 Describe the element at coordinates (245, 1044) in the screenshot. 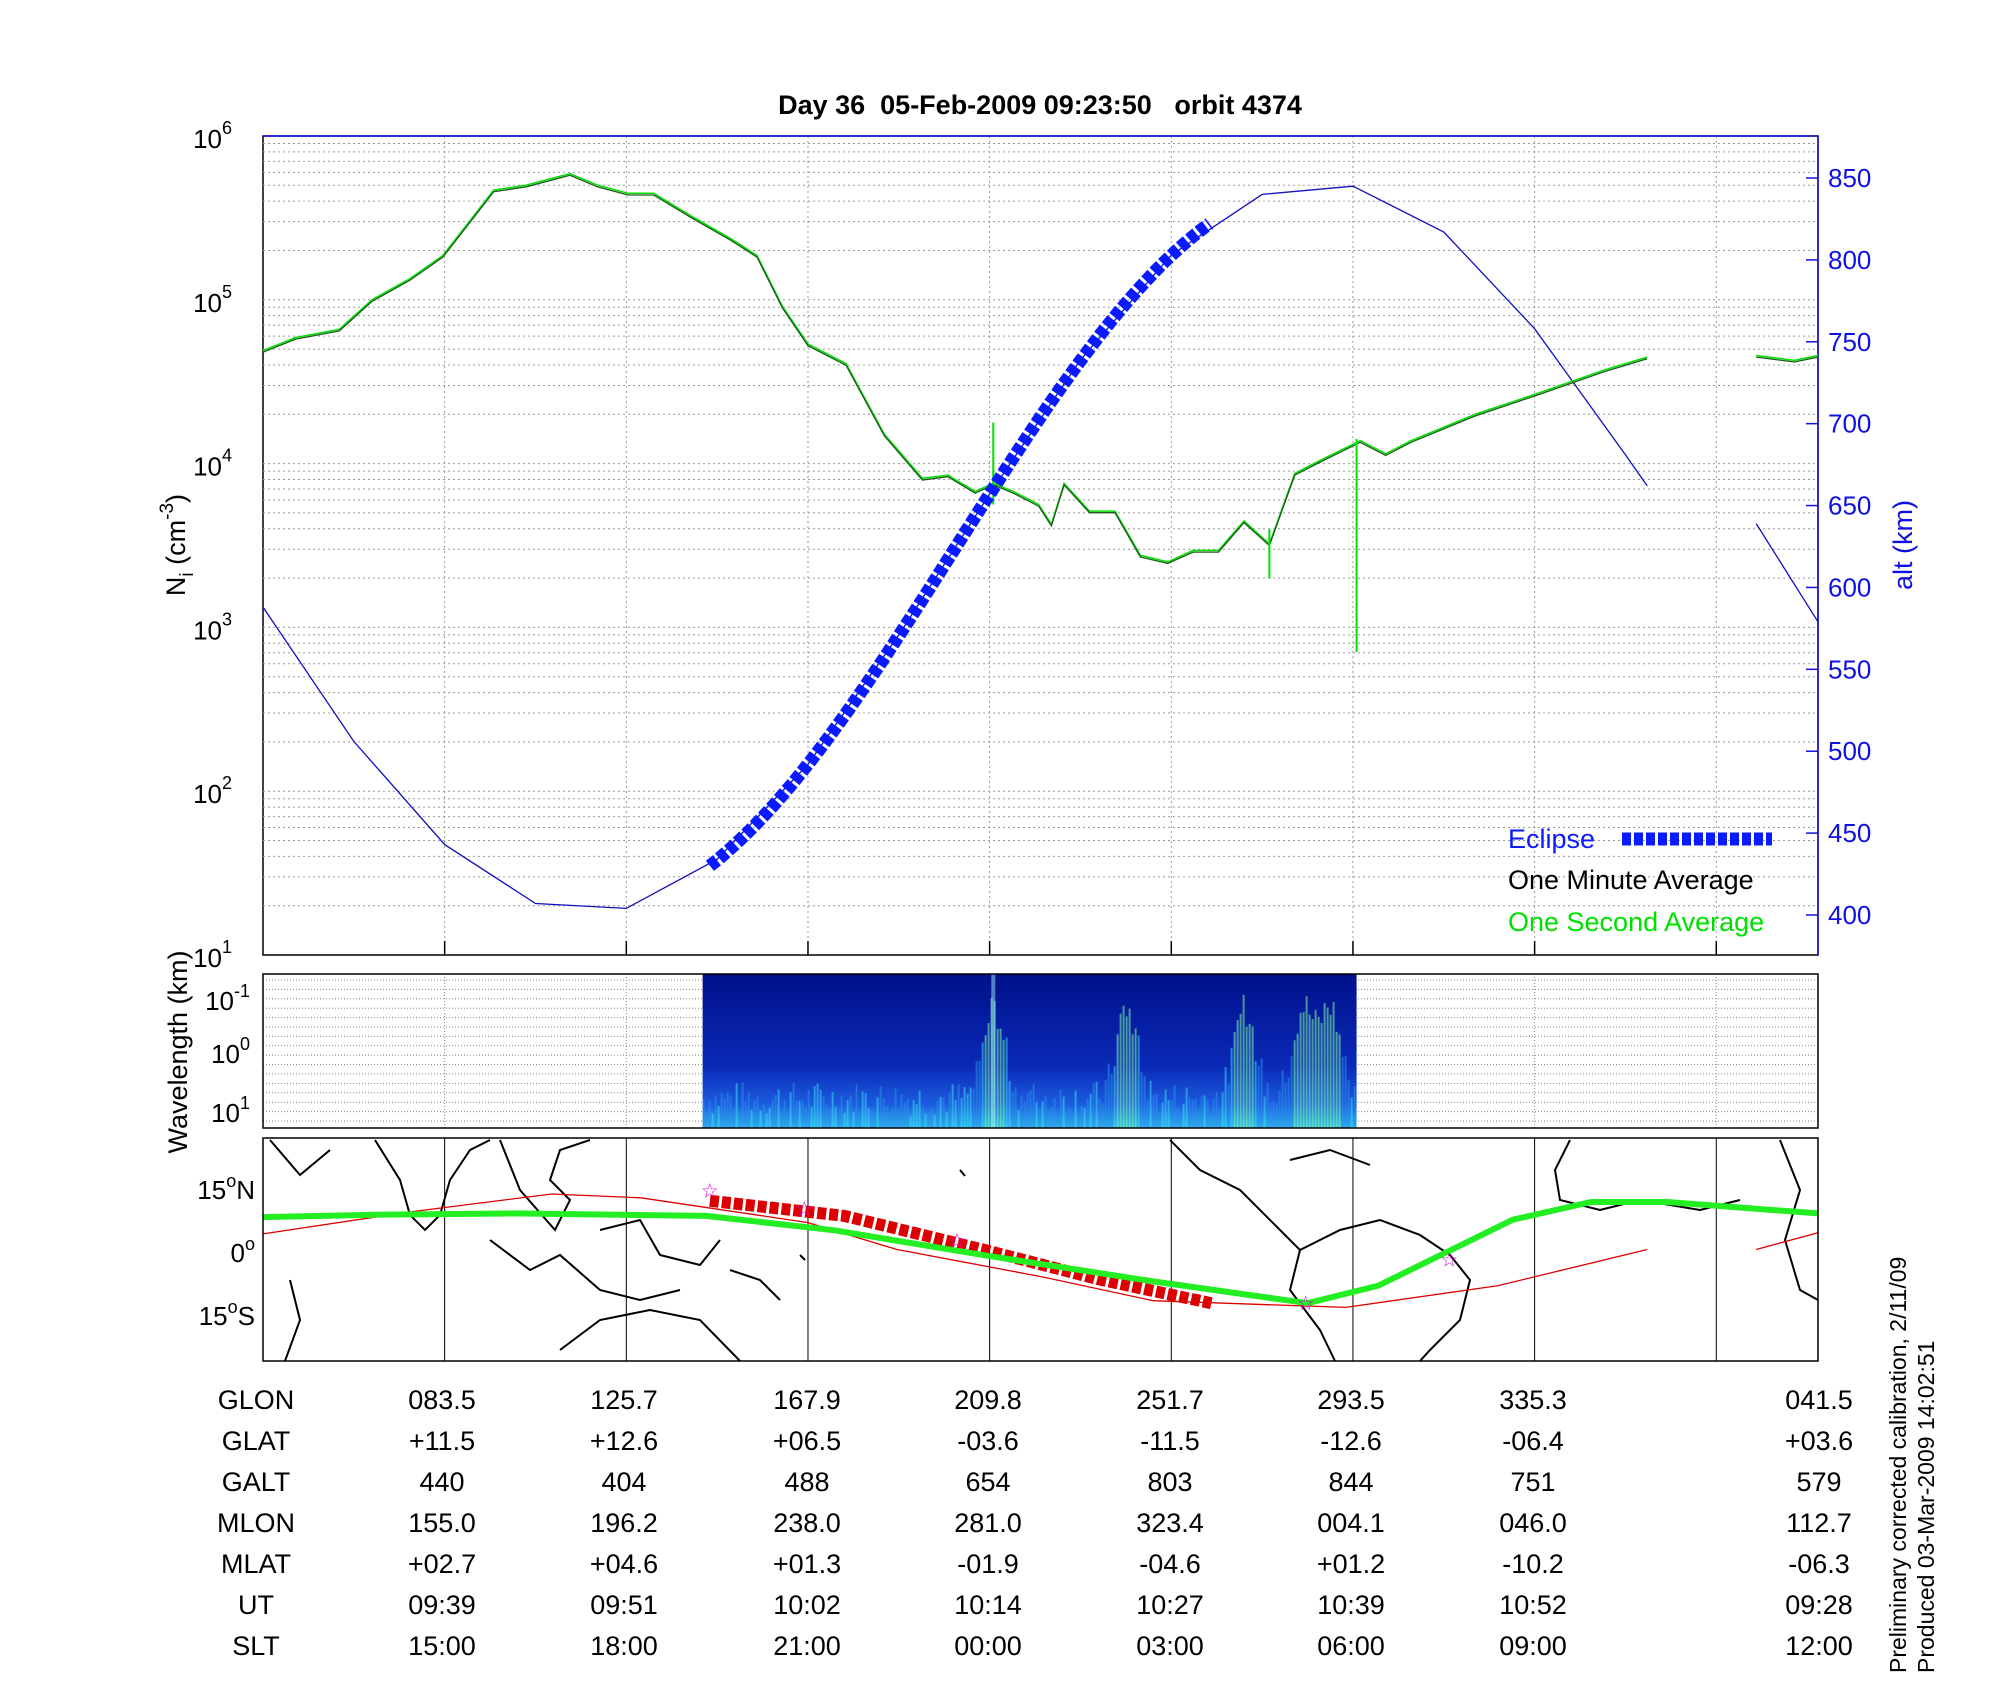

I see `y-tick-exp: 0` at that location.